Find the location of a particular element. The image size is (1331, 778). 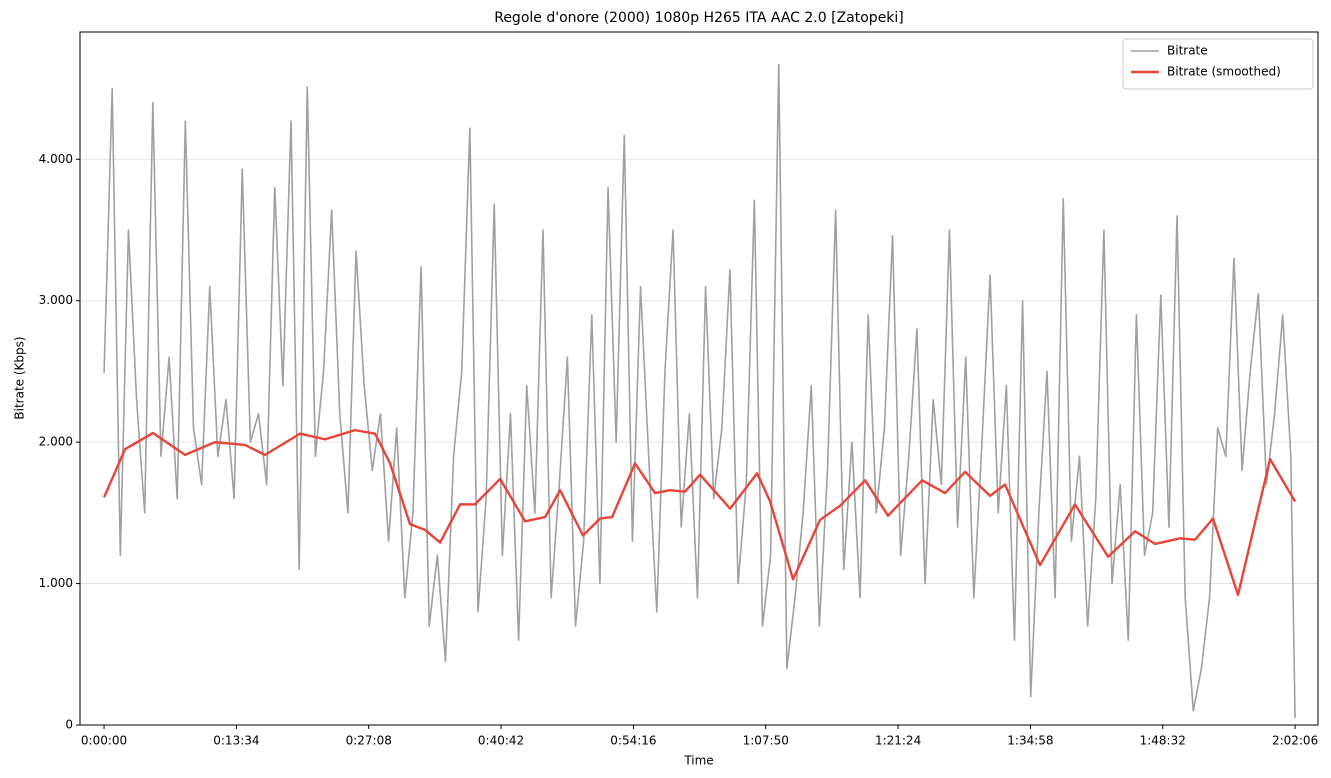

legend-label: Bitrate (smoothed) is located at coordinates (1224, 72).